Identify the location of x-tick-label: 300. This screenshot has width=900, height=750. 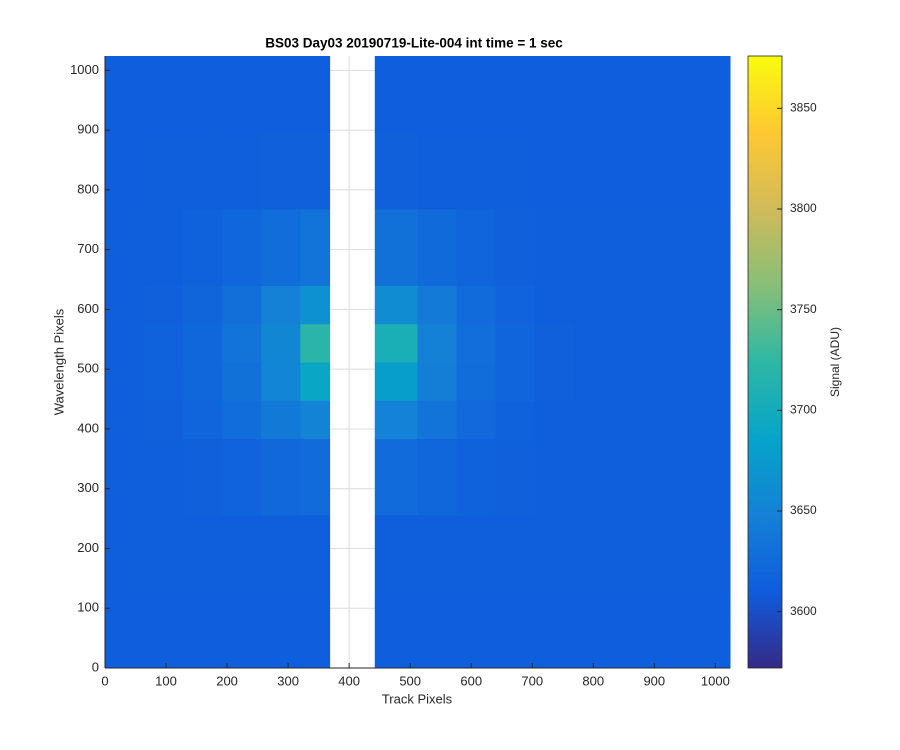
(288, 680).